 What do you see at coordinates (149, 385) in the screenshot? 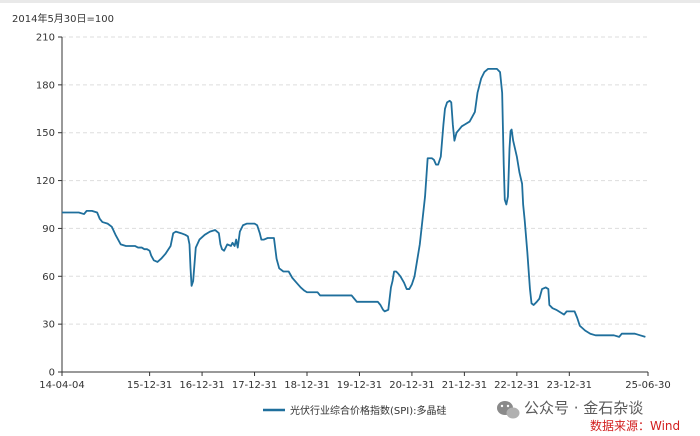
I see `x-tick-label: 15-12-31` at bounding box center [149, 385].